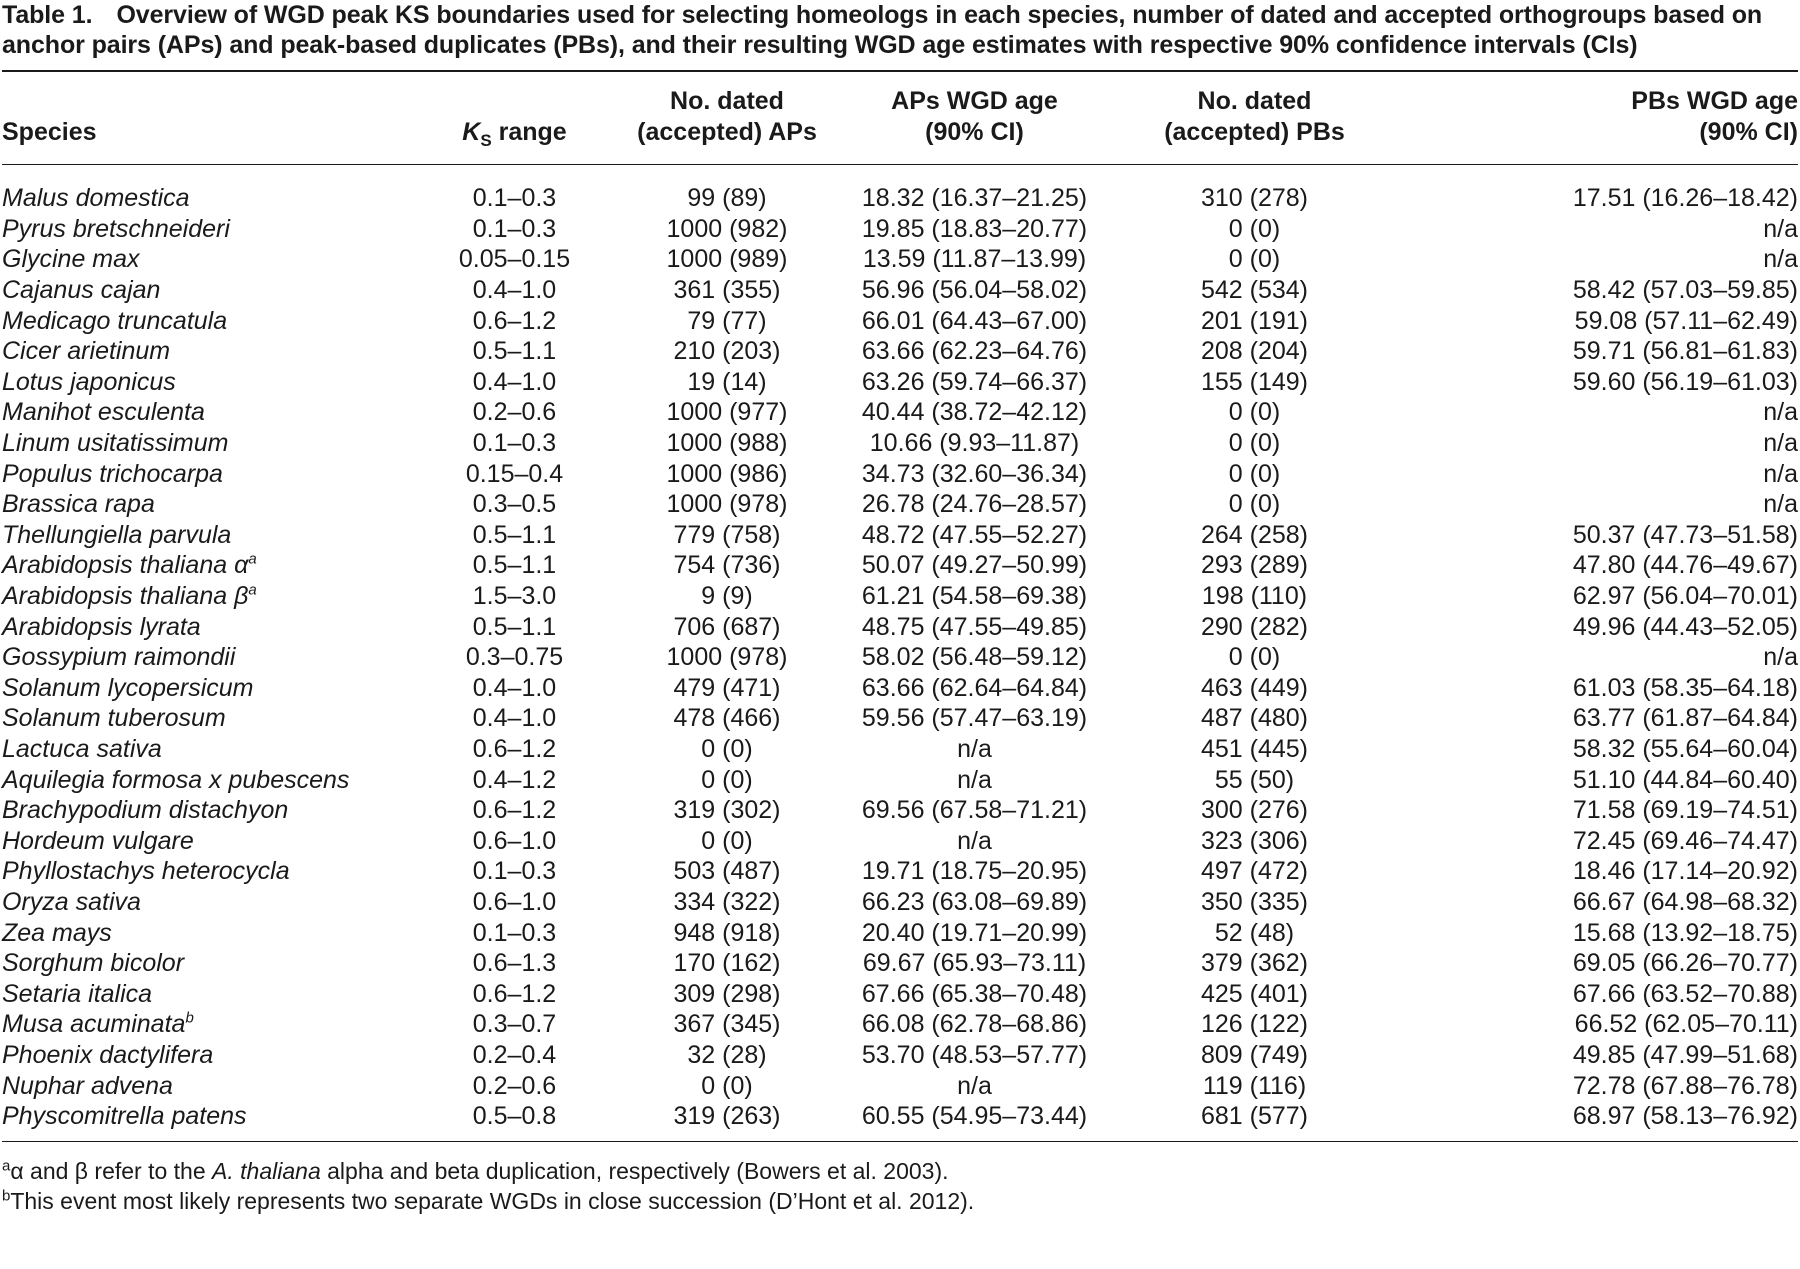  What do you see at coordinates (116, 228) in the screenshot?
I see `cell-species: Pyrus bretschneideri` at bounding box center [116, 228].